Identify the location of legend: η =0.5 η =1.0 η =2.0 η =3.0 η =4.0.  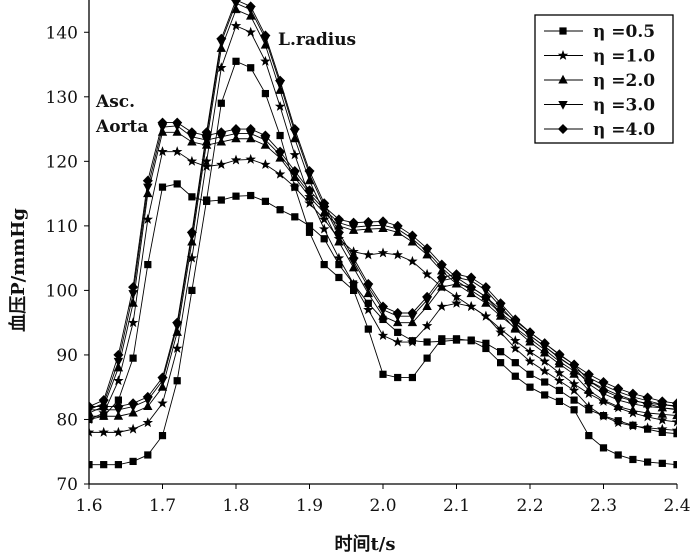
(604, 79).